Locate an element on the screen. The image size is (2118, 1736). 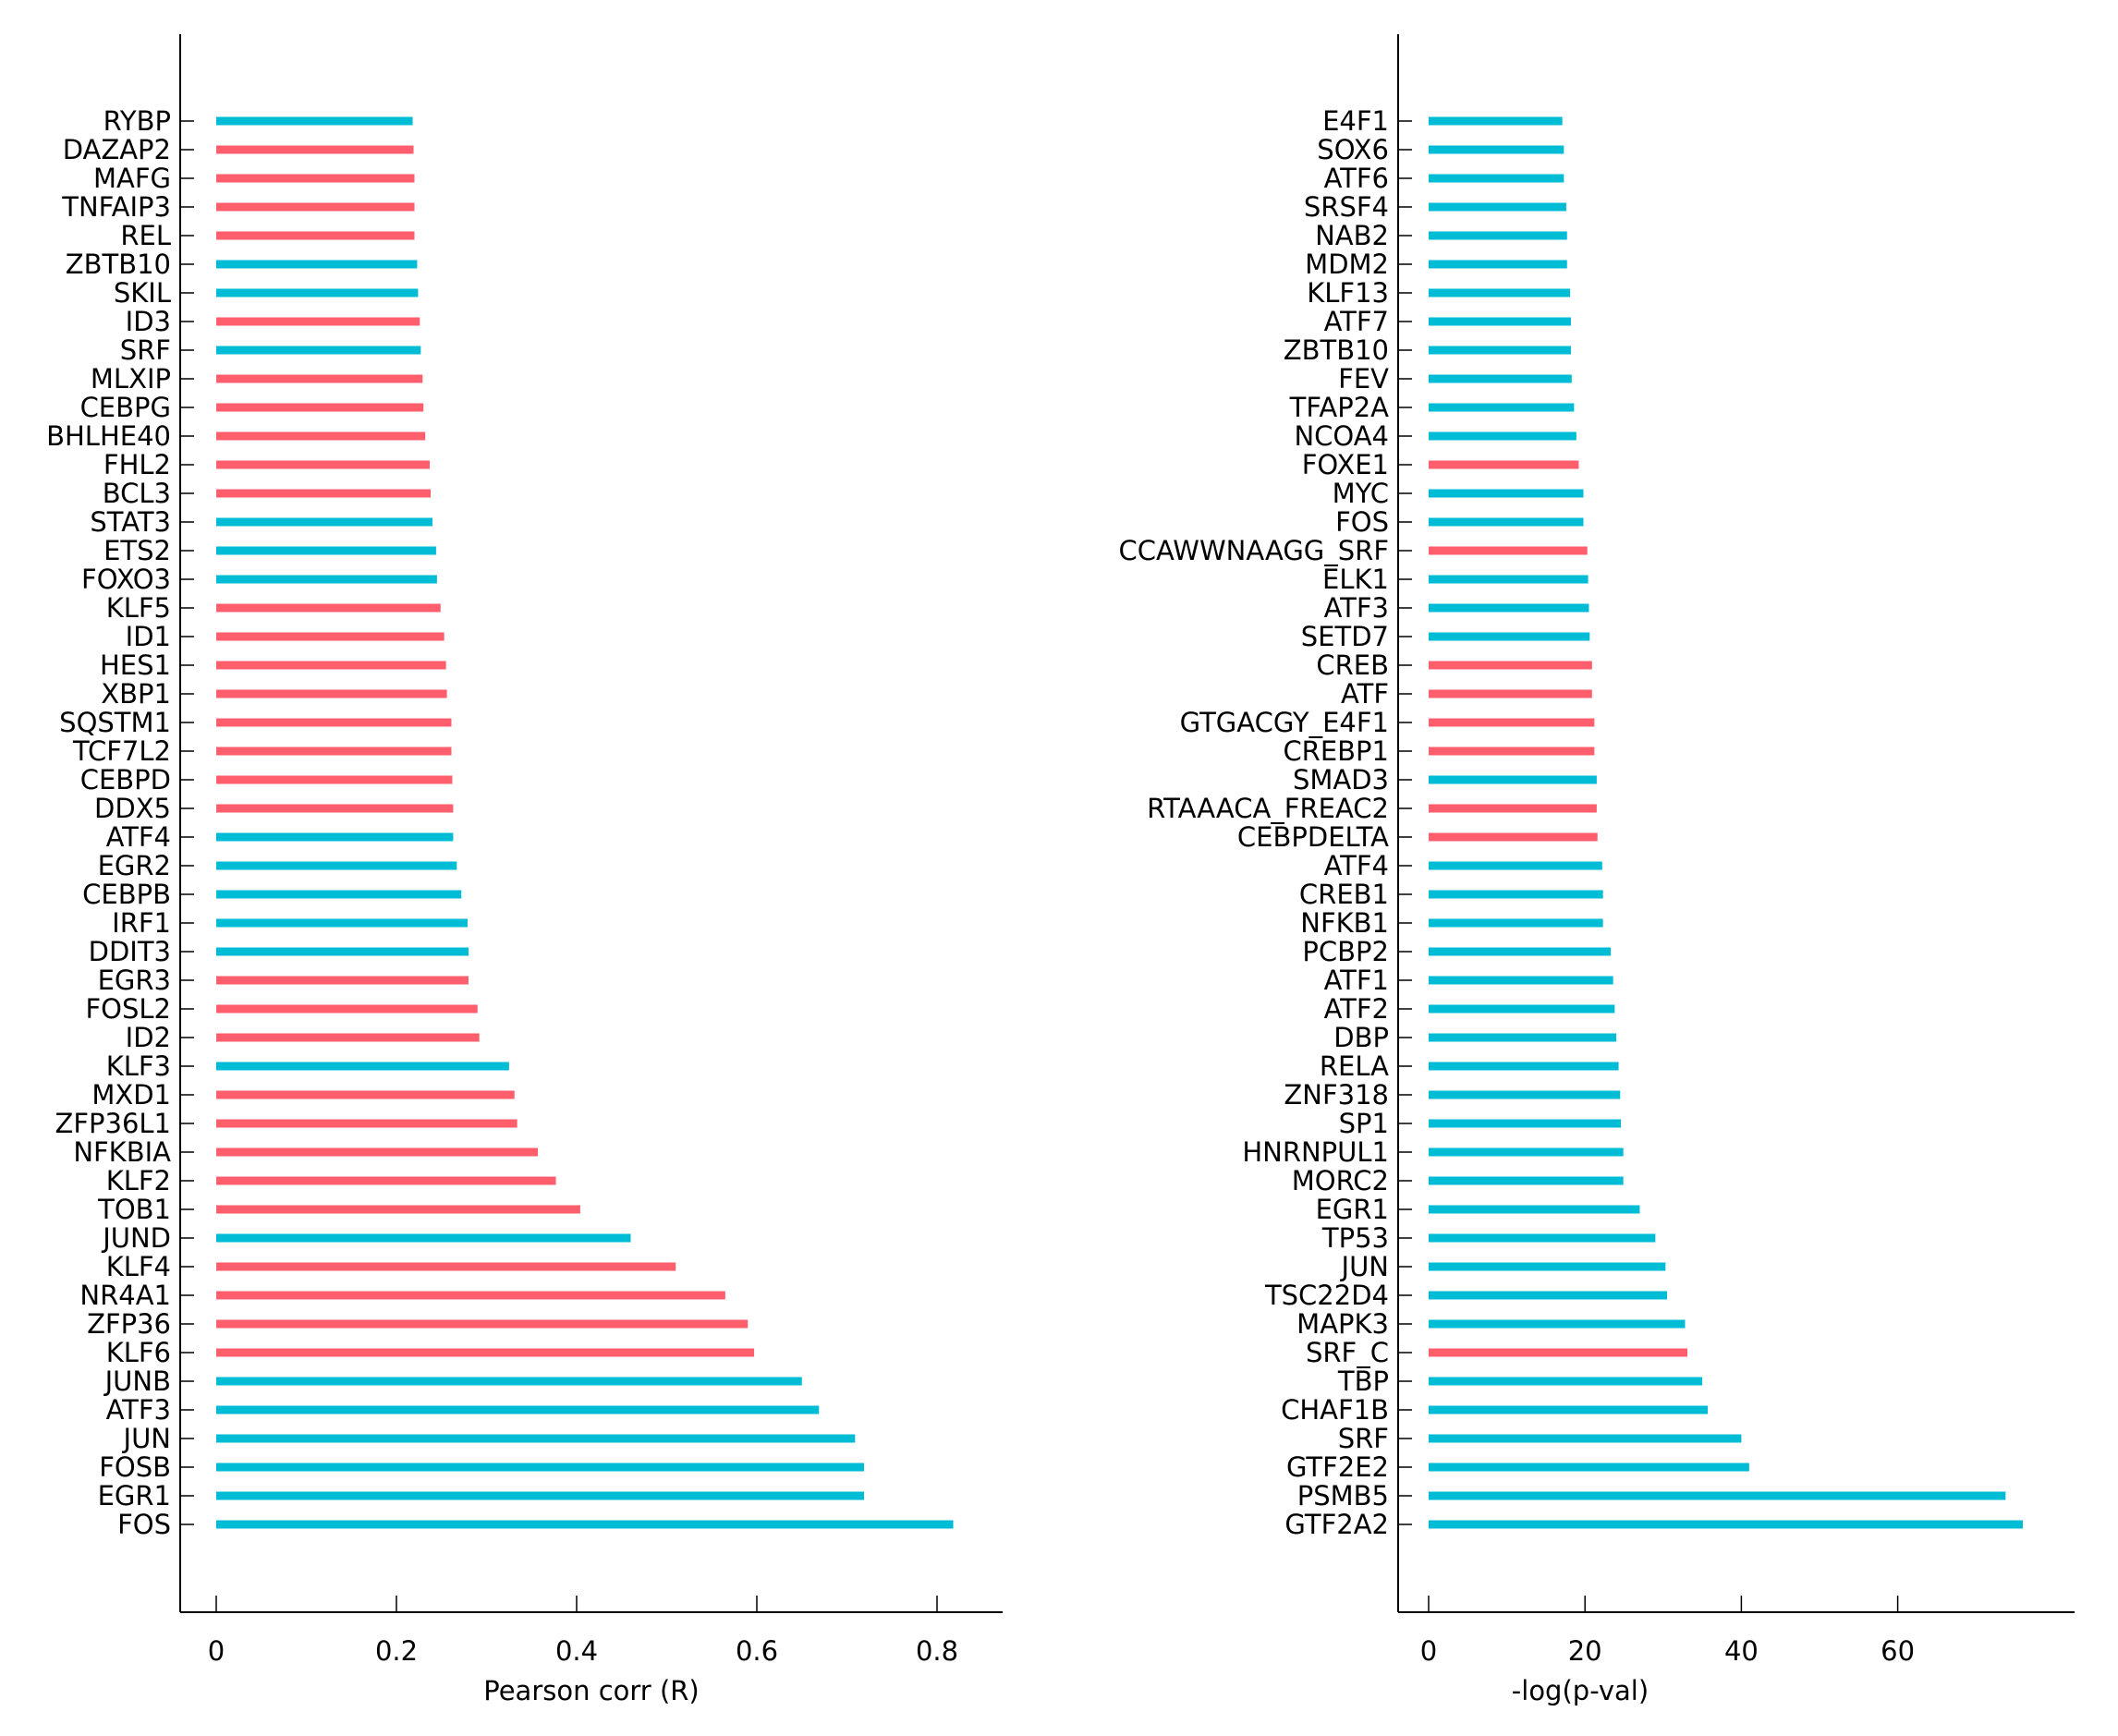
pval-bar-tsc22d4 is located at coordinates (1548, 1295).